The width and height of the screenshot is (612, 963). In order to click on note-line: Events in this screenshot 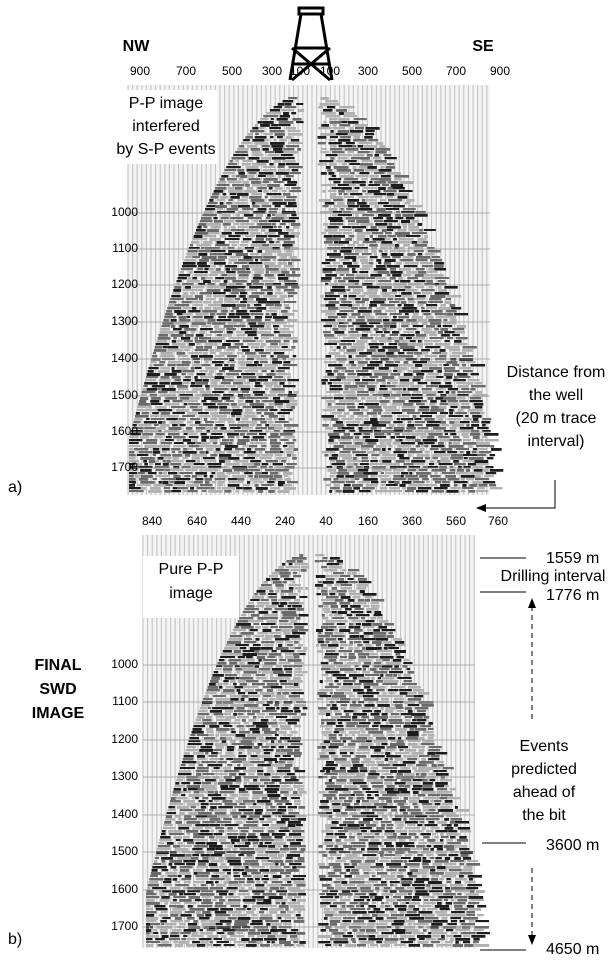, I will do `click(544, 746)`.